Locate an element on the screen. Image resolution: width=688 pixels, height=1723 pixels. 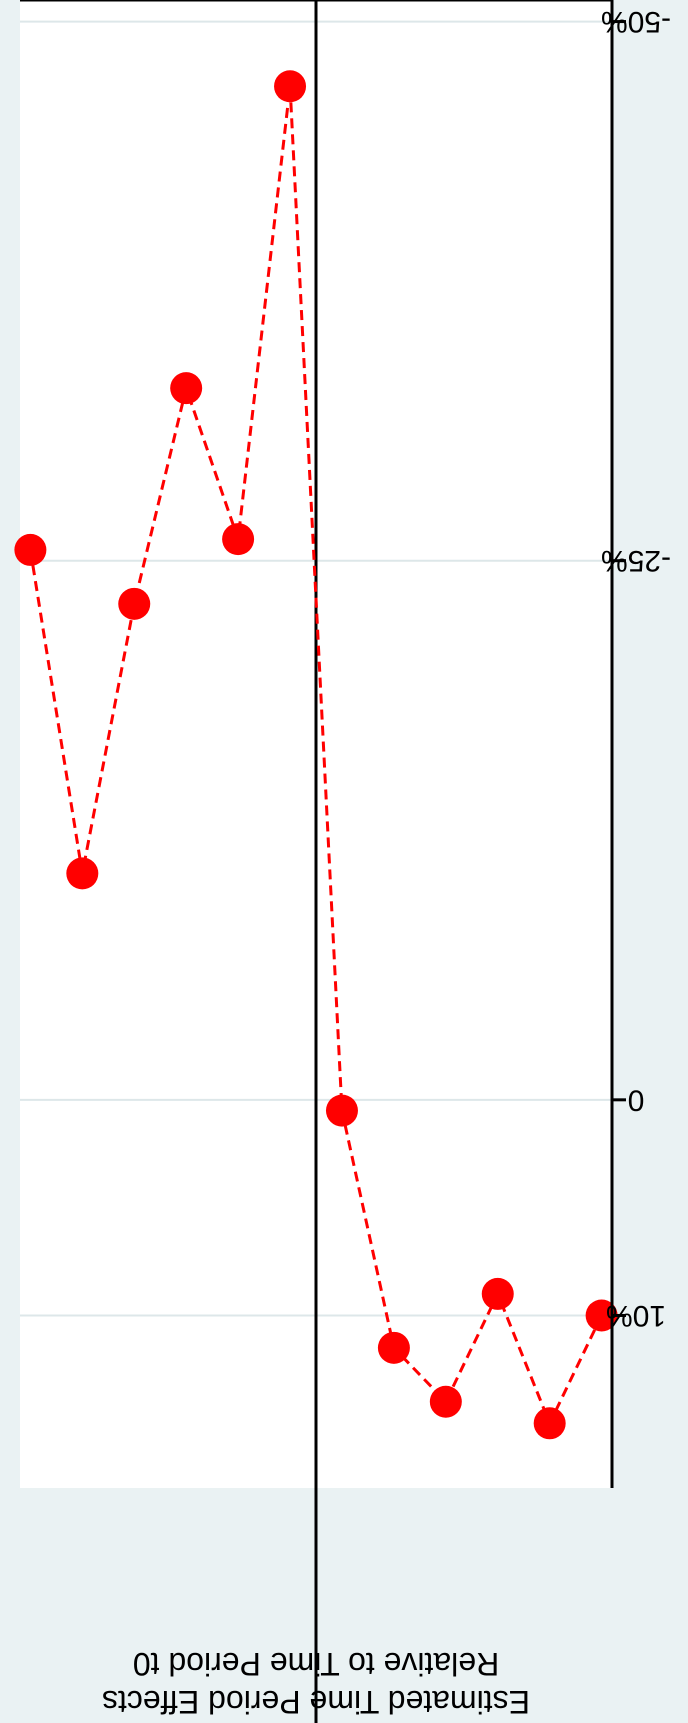
y-tick-label: -50% is located at coordinates (636, 21).